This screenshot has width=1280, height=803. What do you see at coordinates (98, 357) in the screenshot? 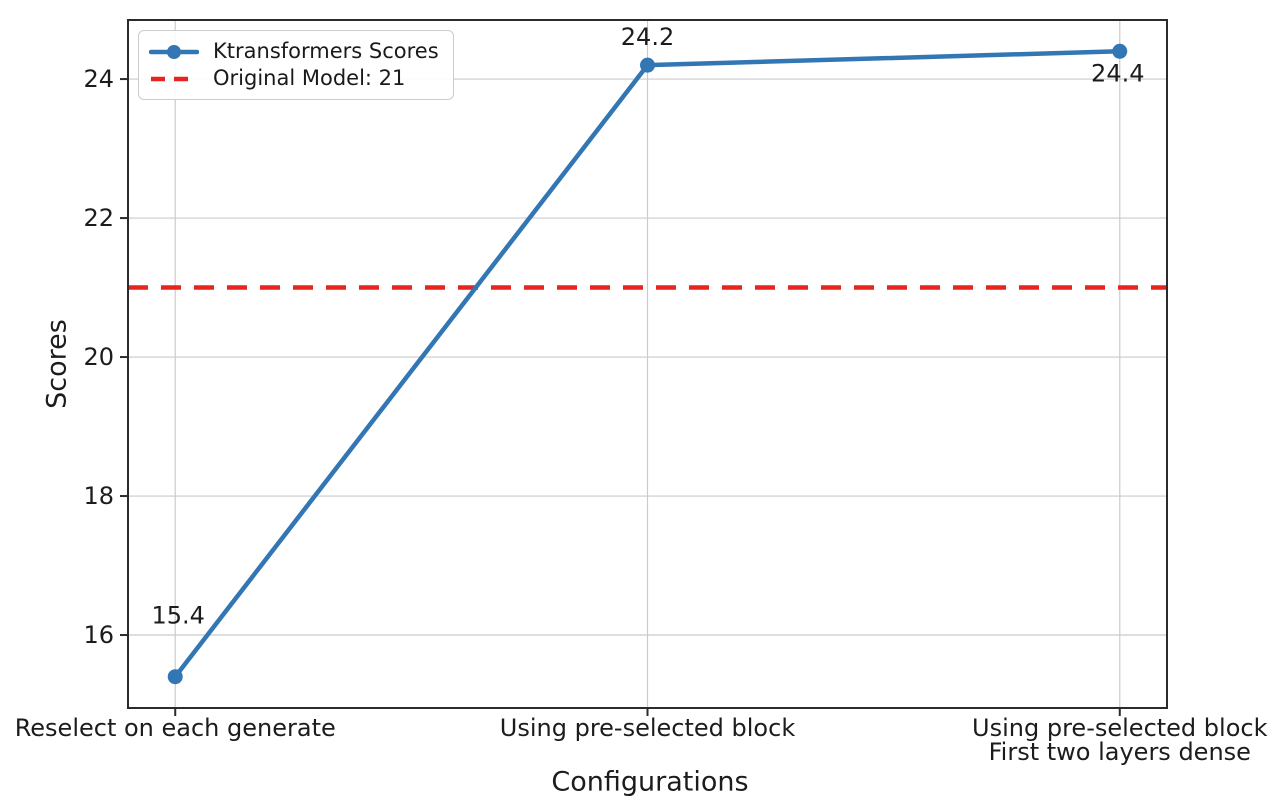
I see `y-tick-label: 20` at bounding box center [98, 357].